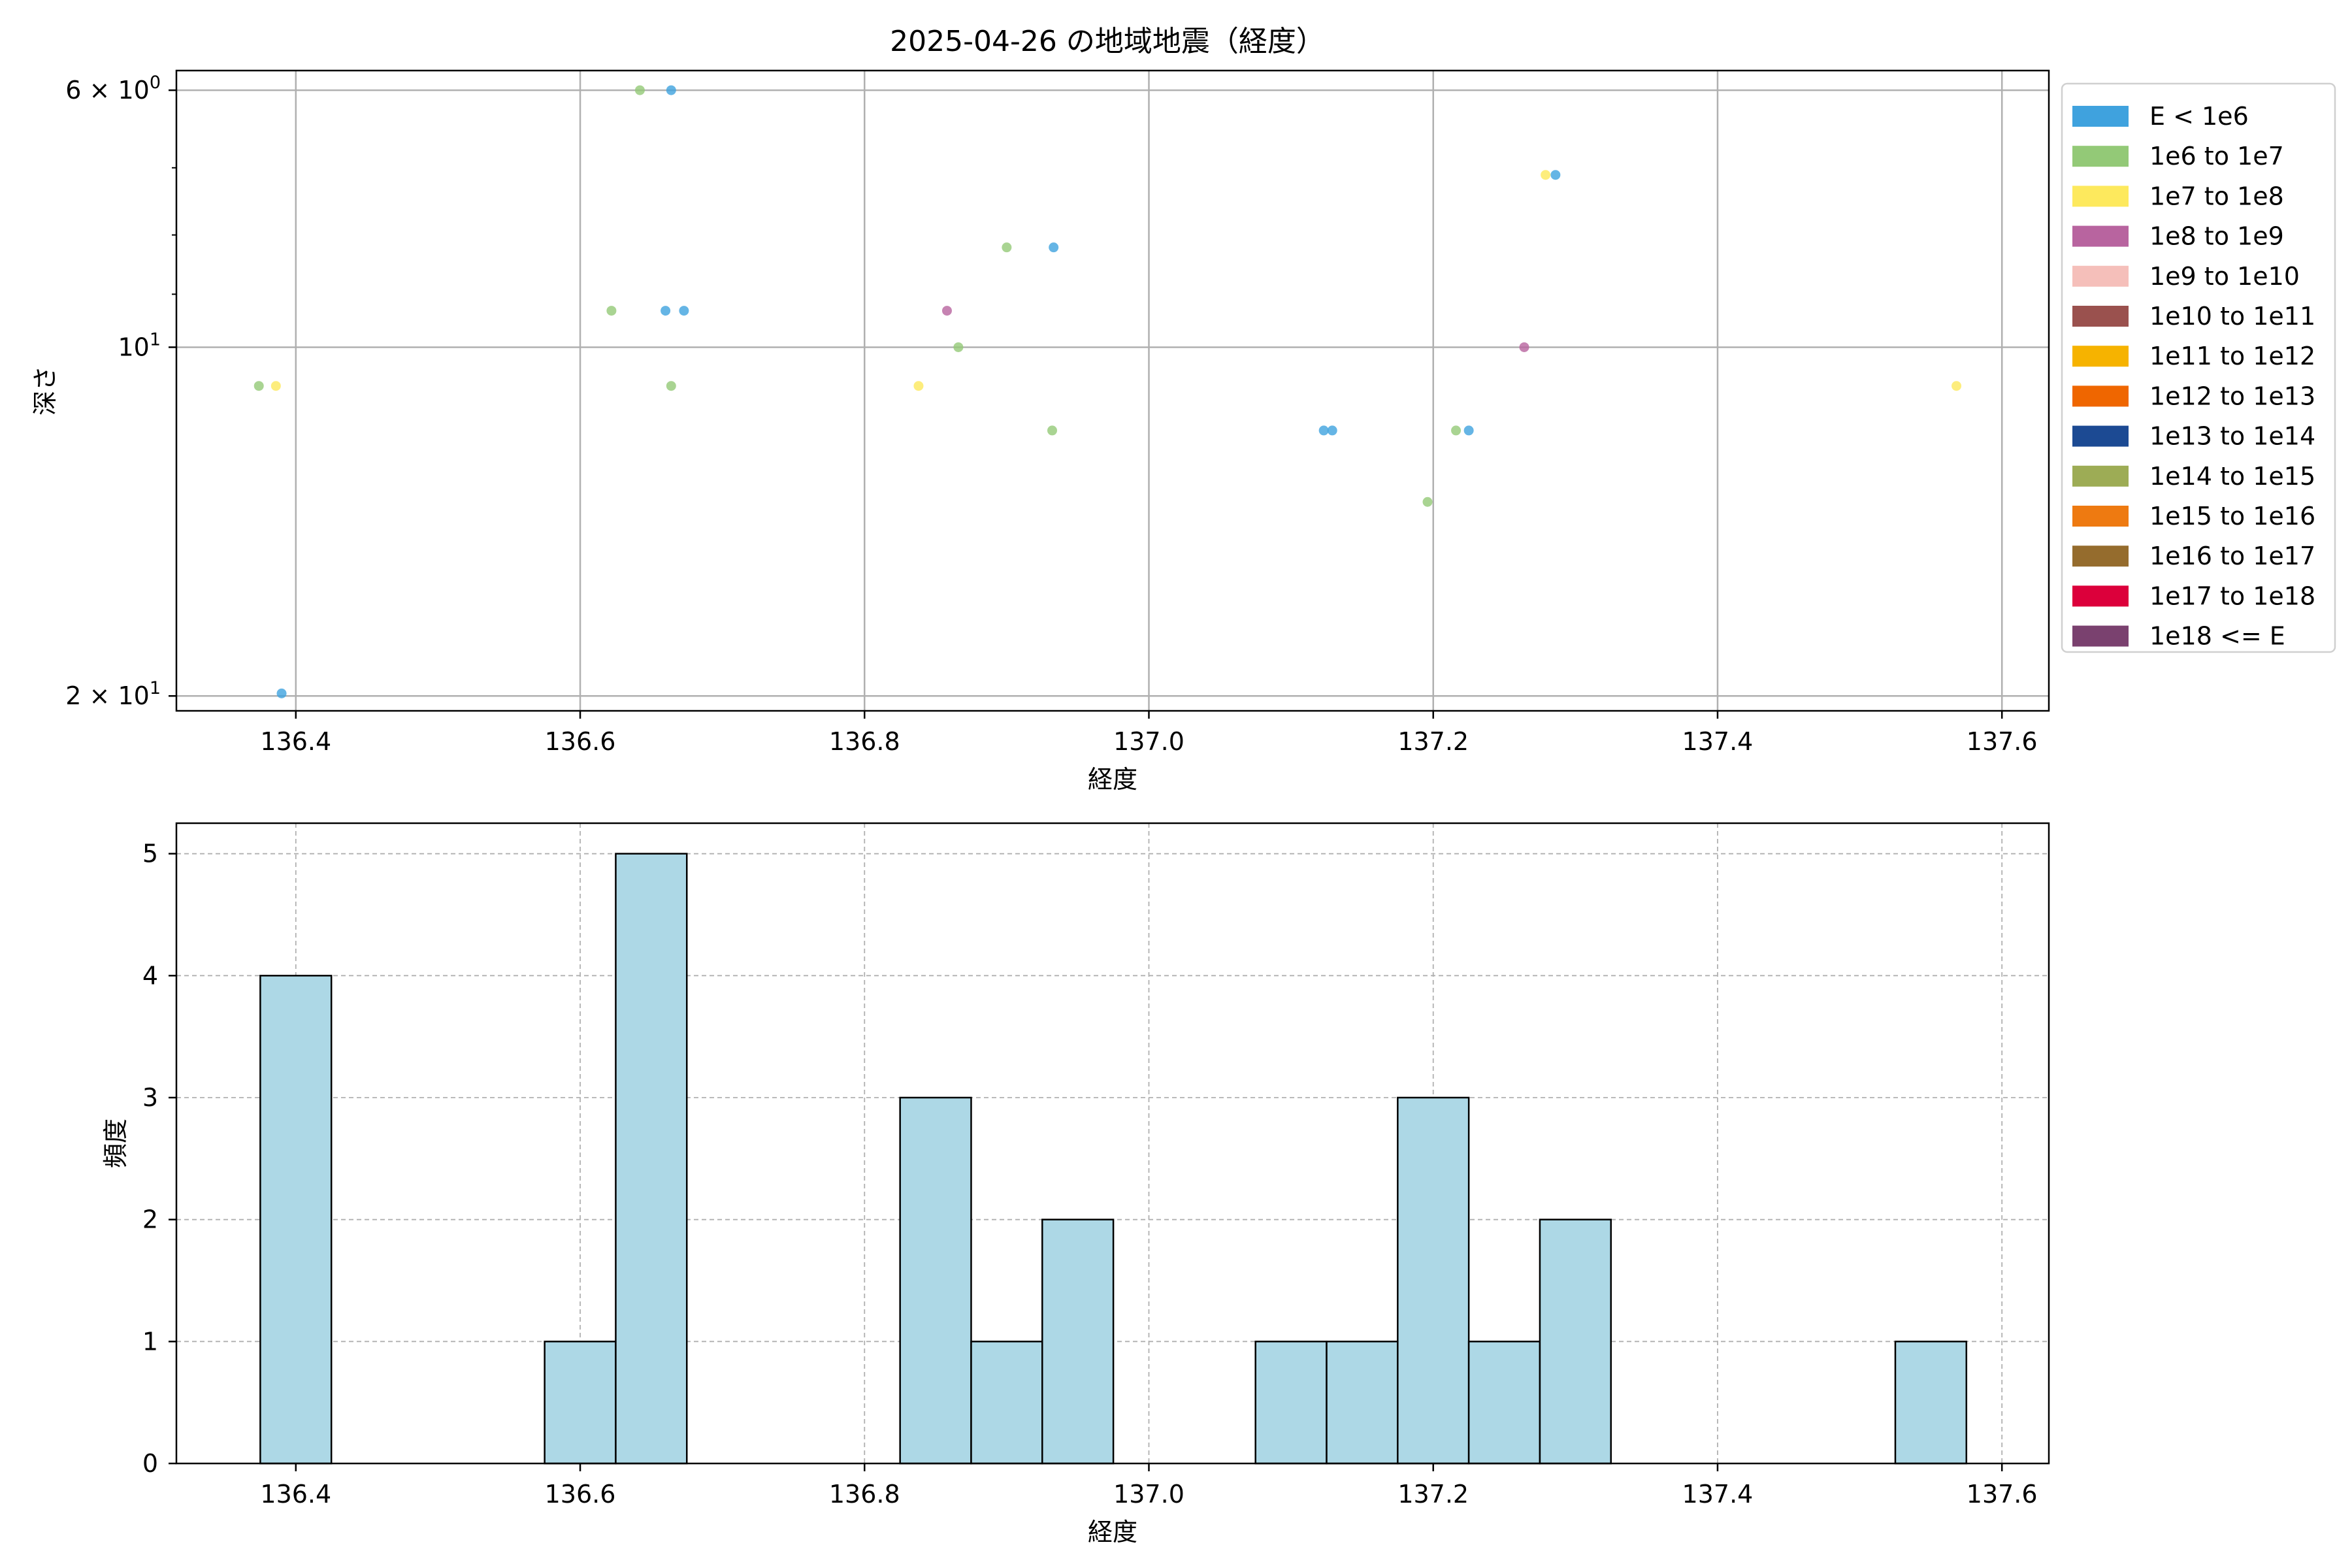  I want to click on scatter-x-tick-label: 136.8, so click(864, 741).